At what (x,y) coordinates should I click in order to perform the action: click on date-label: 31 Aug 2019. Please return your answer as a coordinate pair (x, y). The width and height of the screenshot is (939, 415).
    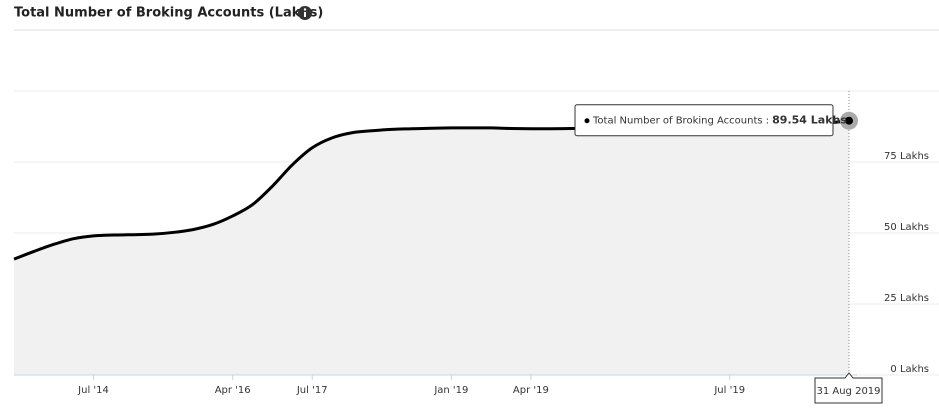
    Looking at the image, I should click on (848, 391).